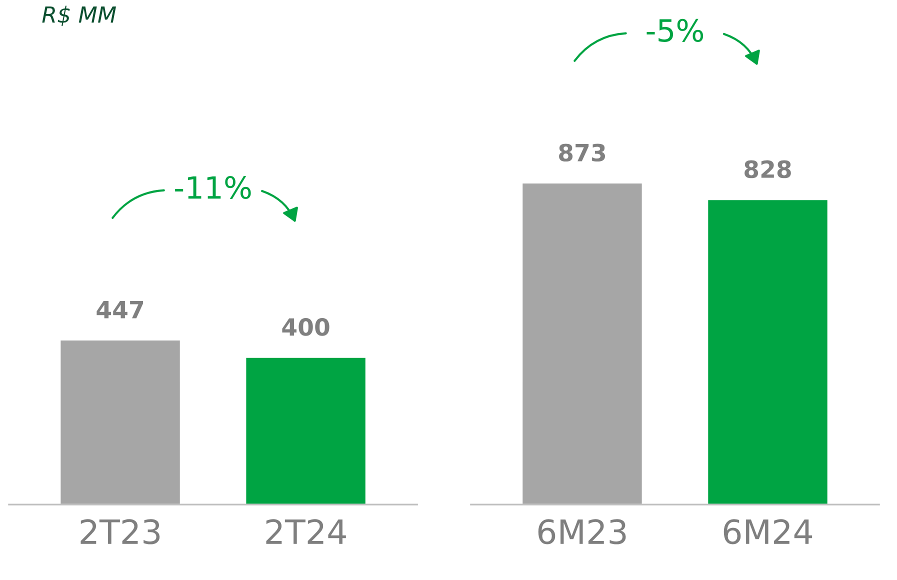 The image size is (897, 580). What do you see at coordinates (120, 531) in the screenshot?
I see `x-tick-label: 2T23` at bounding box center [120, 531].